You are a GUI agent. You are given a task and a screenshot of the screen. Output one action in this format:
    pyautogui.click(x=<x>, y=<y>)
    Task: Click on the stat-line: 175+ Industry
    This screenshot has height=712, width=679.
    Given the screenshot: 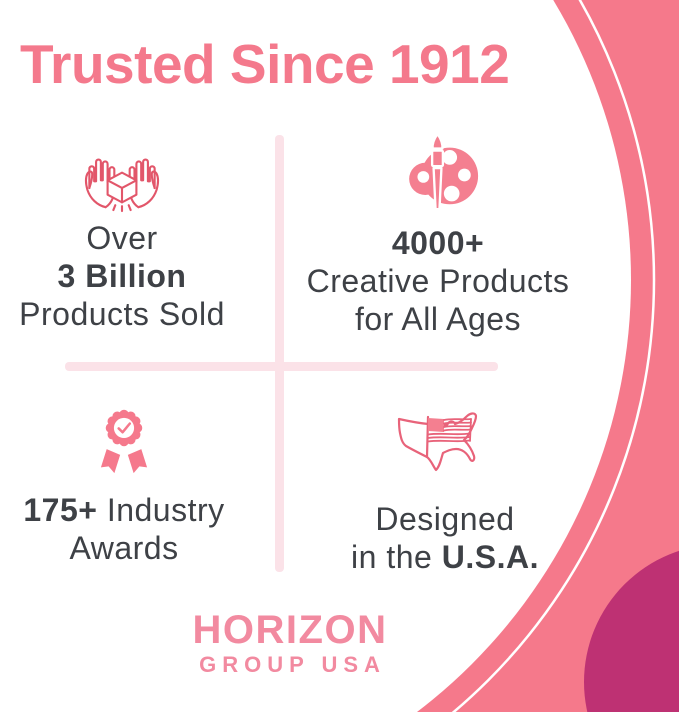 What is the action you would take?
    pyautogui.click(x=127, y=510)
    